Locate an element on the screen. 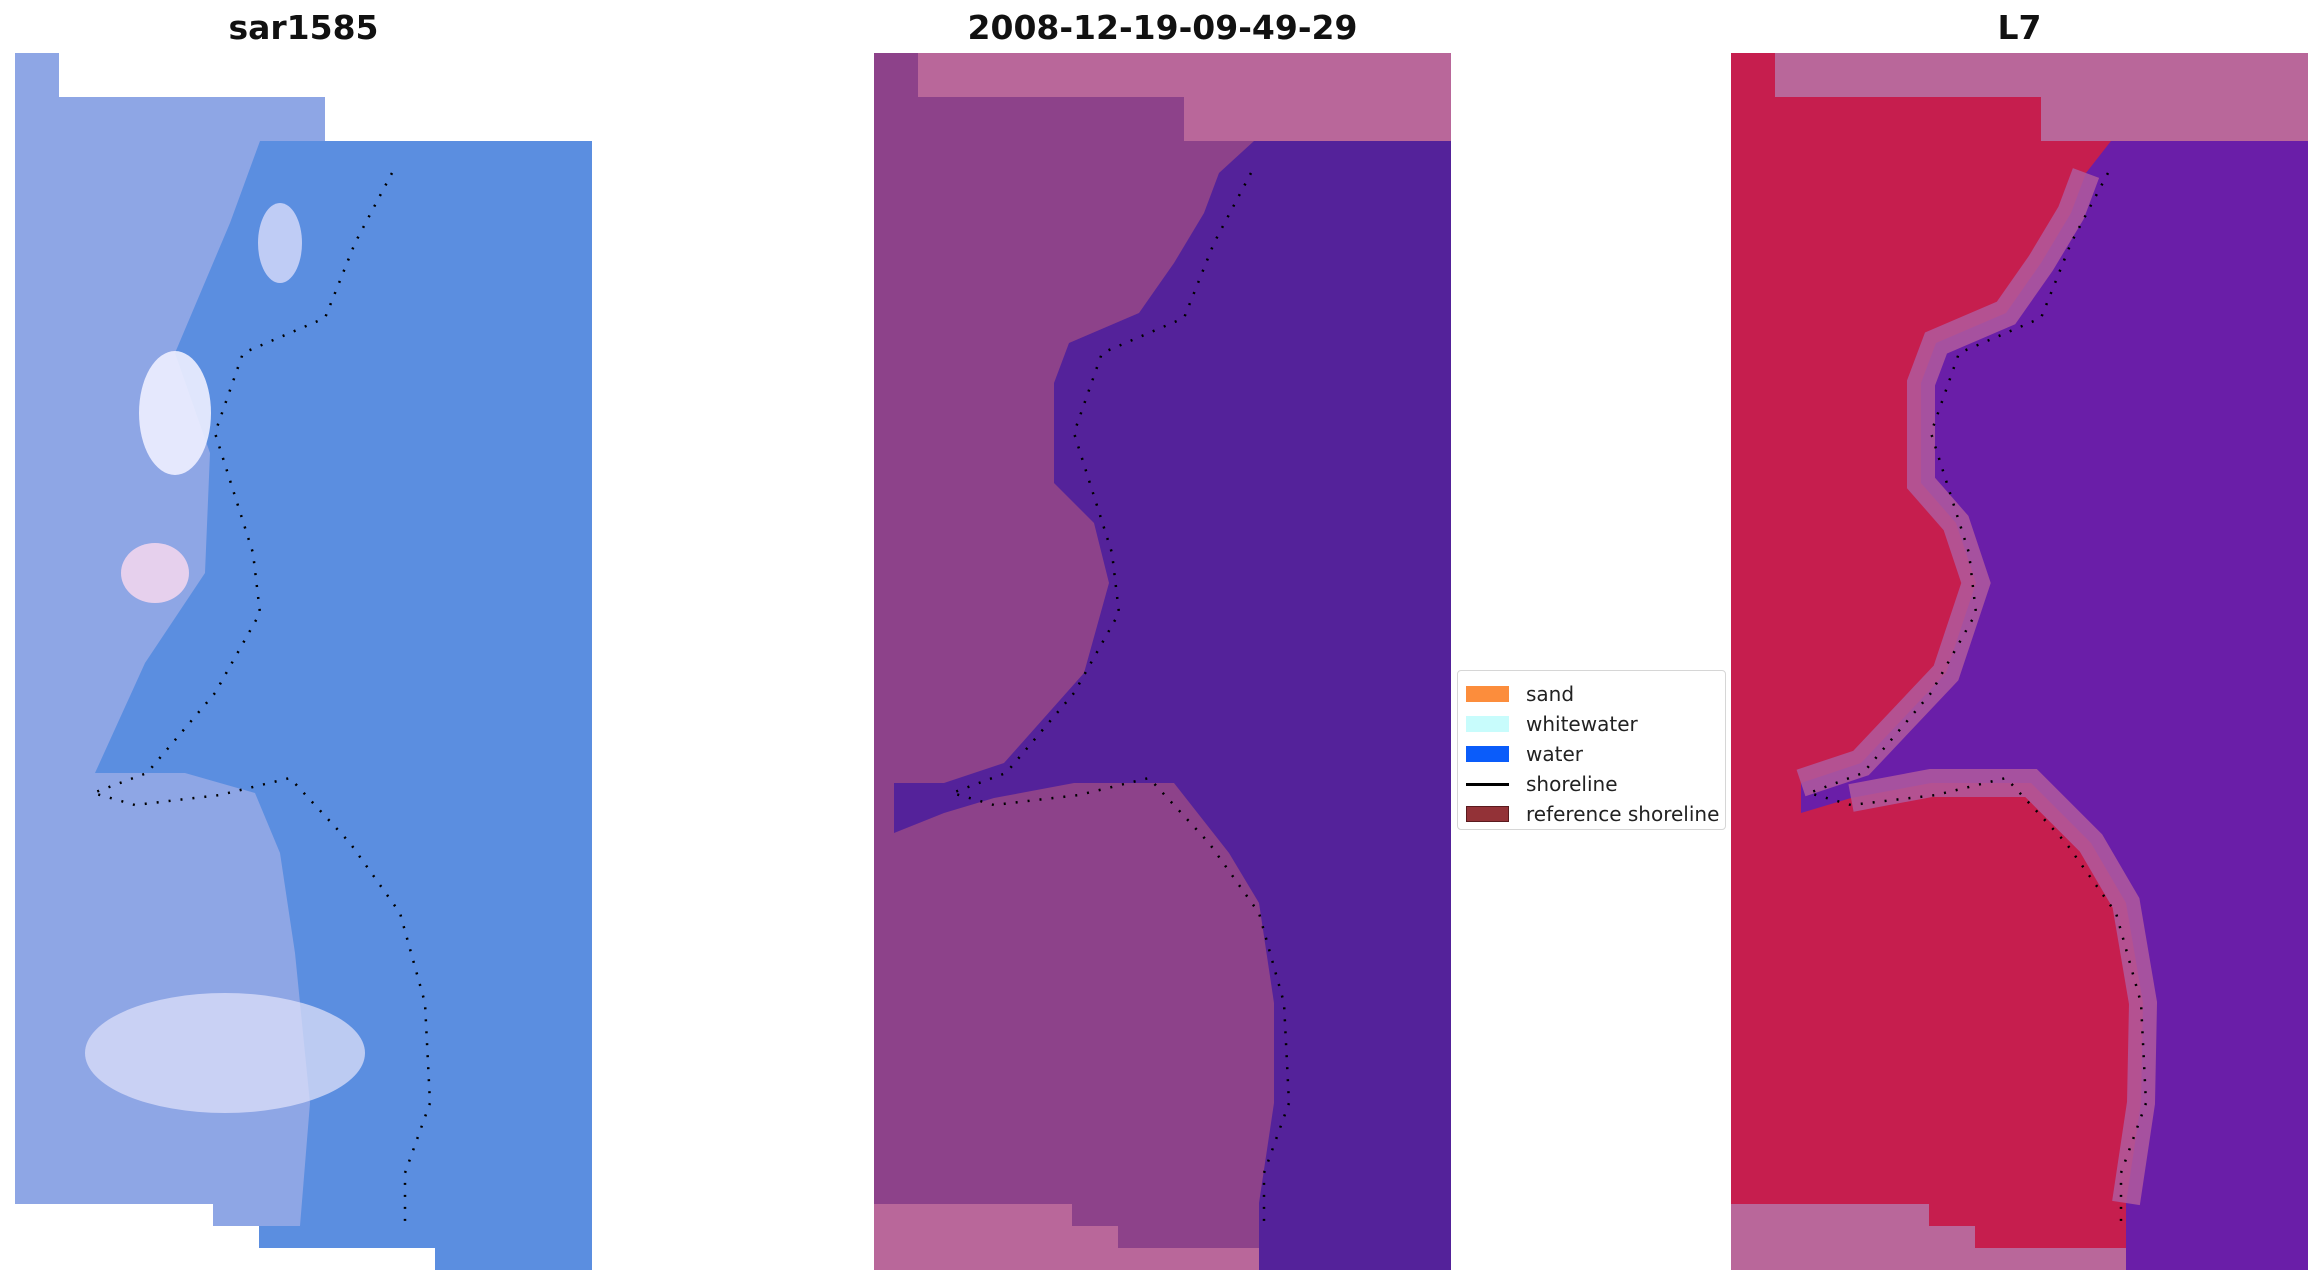 This screenshot has width=2319, height=1283. legend-label: whitewater is located at coordinates (1582, 724).